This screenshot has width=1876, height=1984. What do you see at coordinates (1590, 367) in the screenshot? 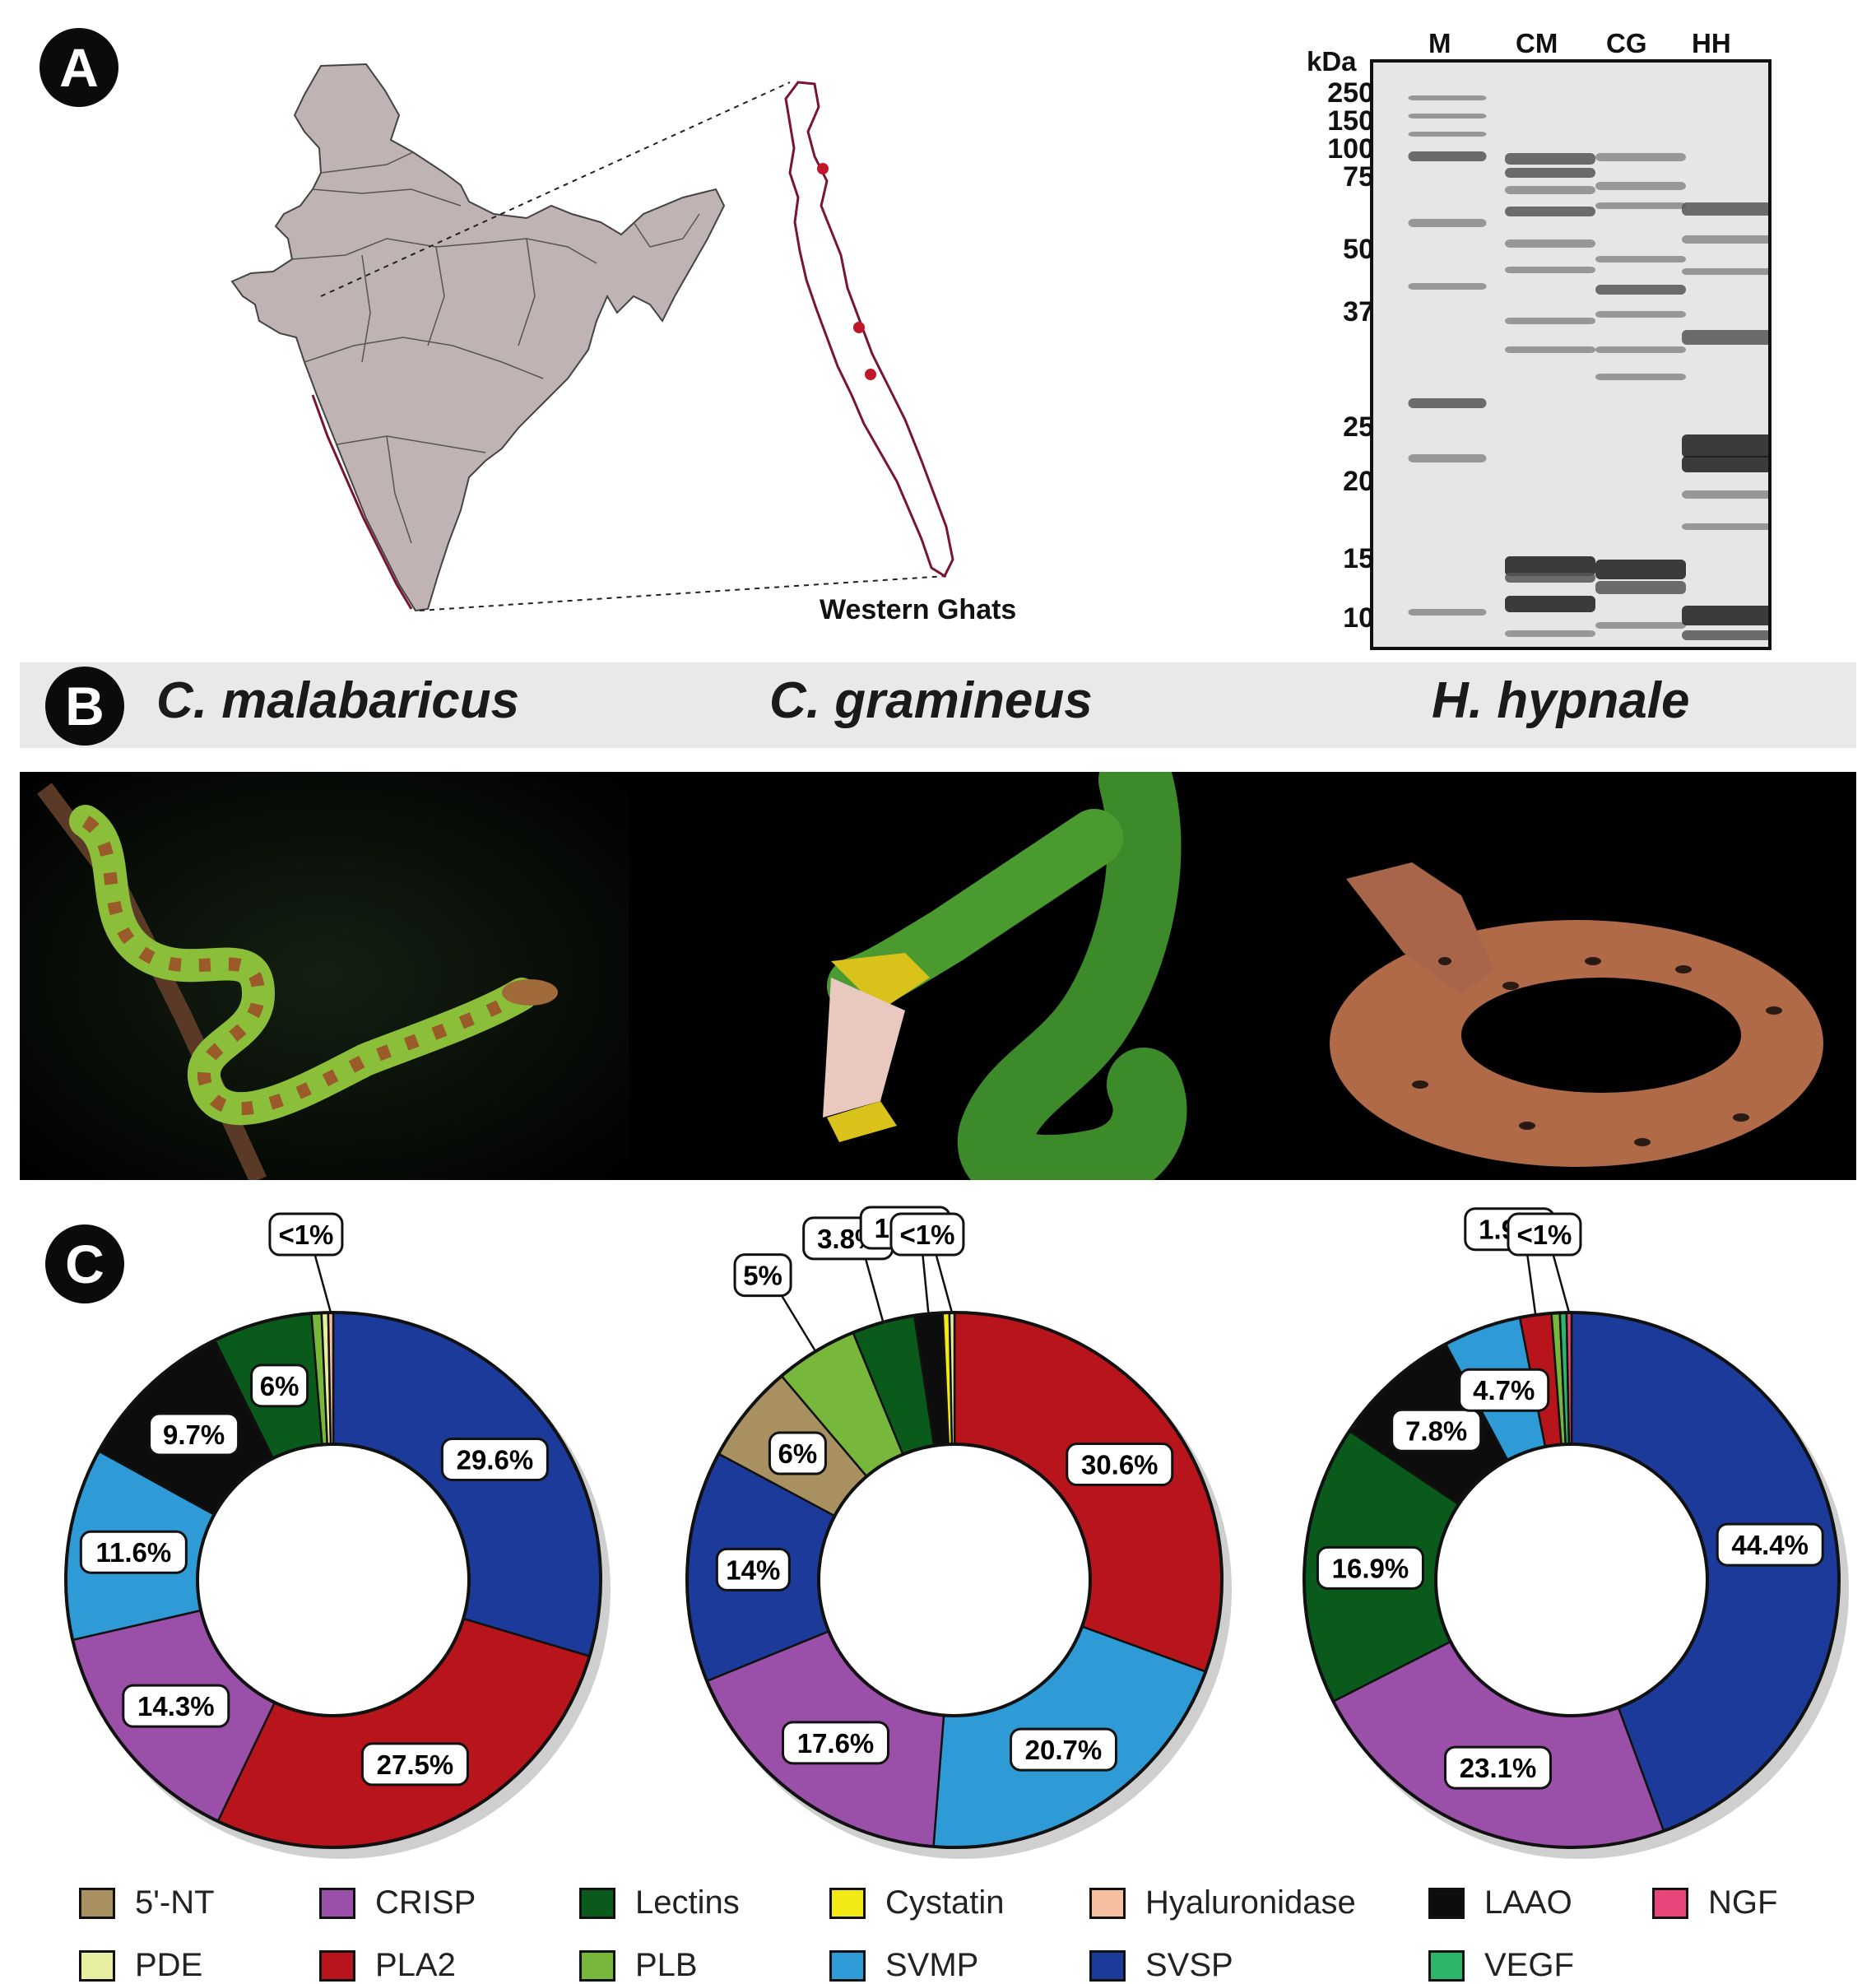
I see `gel-bands` at bounding box center [1590, 367].